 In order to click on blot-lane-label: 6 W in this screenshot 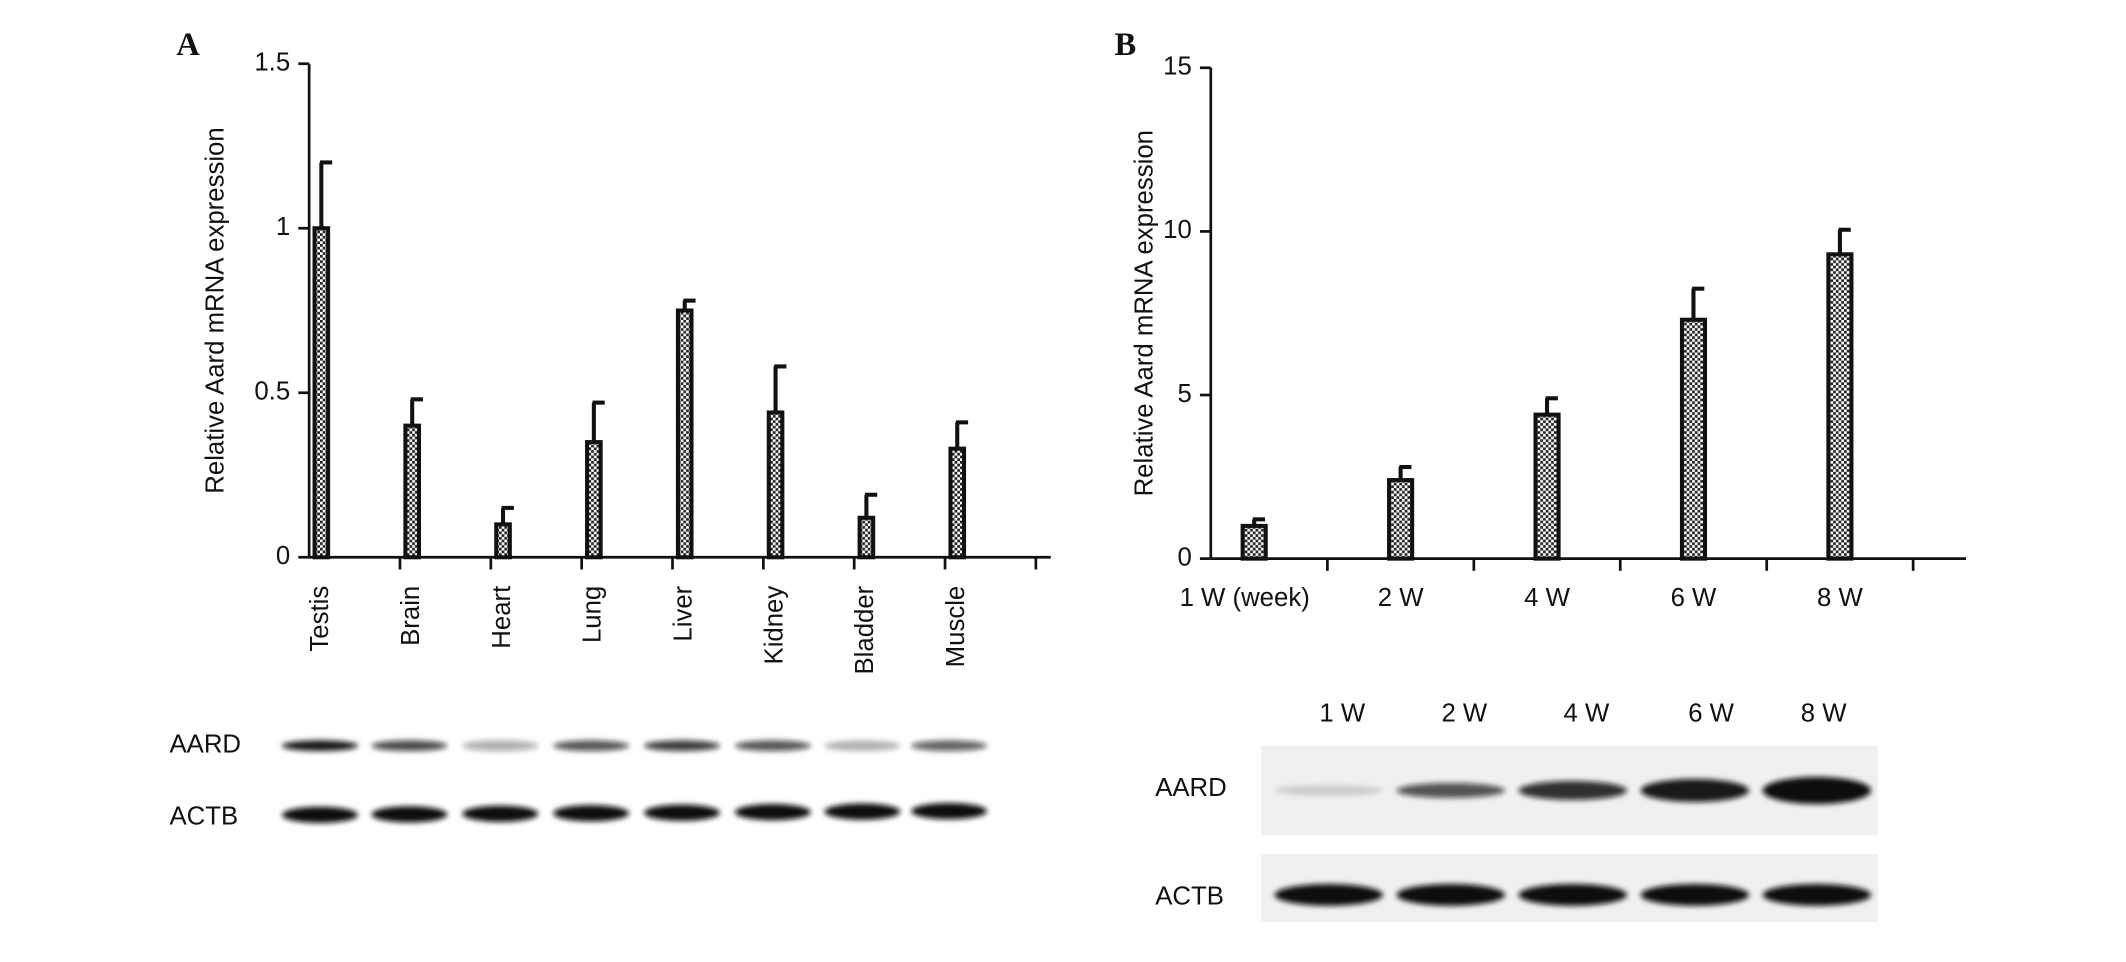, I will do `click(1711, 713)`.